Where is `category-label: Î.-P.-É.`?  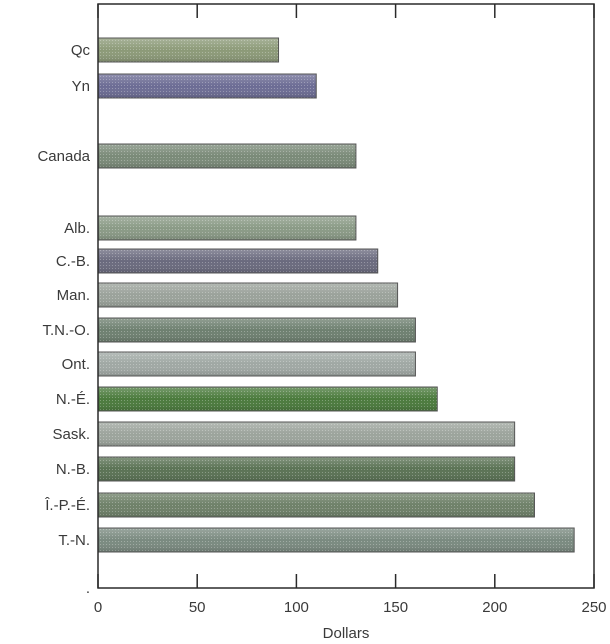
category-label: Î.-P.-É. is located at coordinates (67, 505).